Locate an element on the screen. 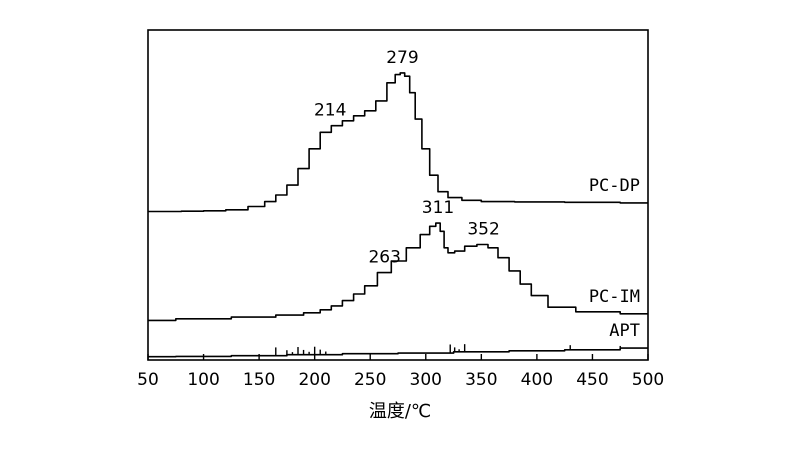  series-label-pc-dp: PC-DP is located at coordinates (614, 186).